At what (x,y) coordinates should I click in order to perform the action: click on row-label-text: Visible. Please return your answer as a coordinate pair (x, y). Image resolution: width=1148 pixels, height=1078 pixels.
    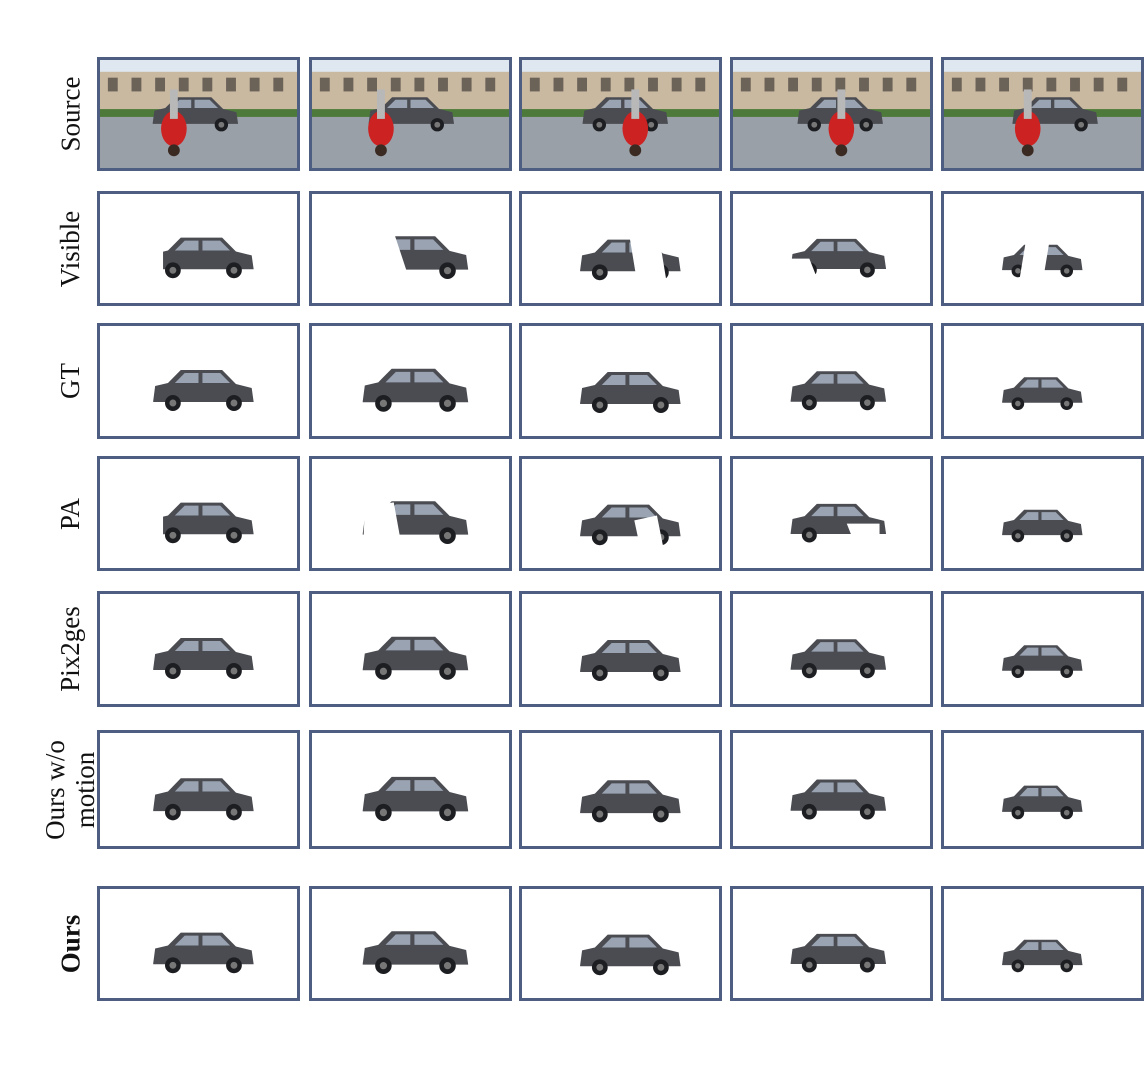
    Looking at the image, I should click on (70, 248).